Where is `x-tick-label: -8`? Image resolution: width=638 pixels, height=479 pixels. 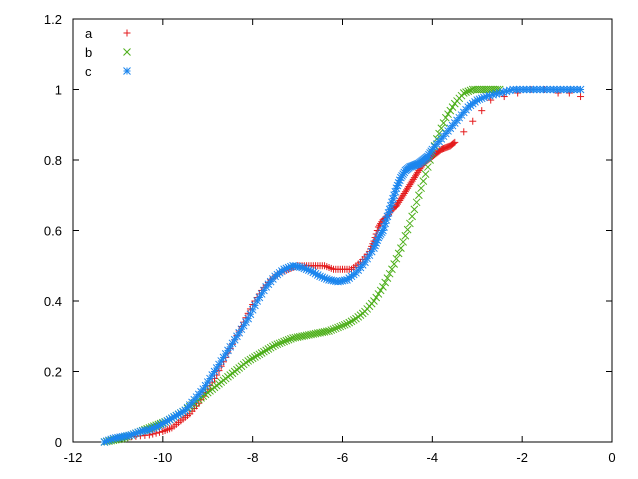
x-tick-label: -8 is located at coordinates (253, 457).